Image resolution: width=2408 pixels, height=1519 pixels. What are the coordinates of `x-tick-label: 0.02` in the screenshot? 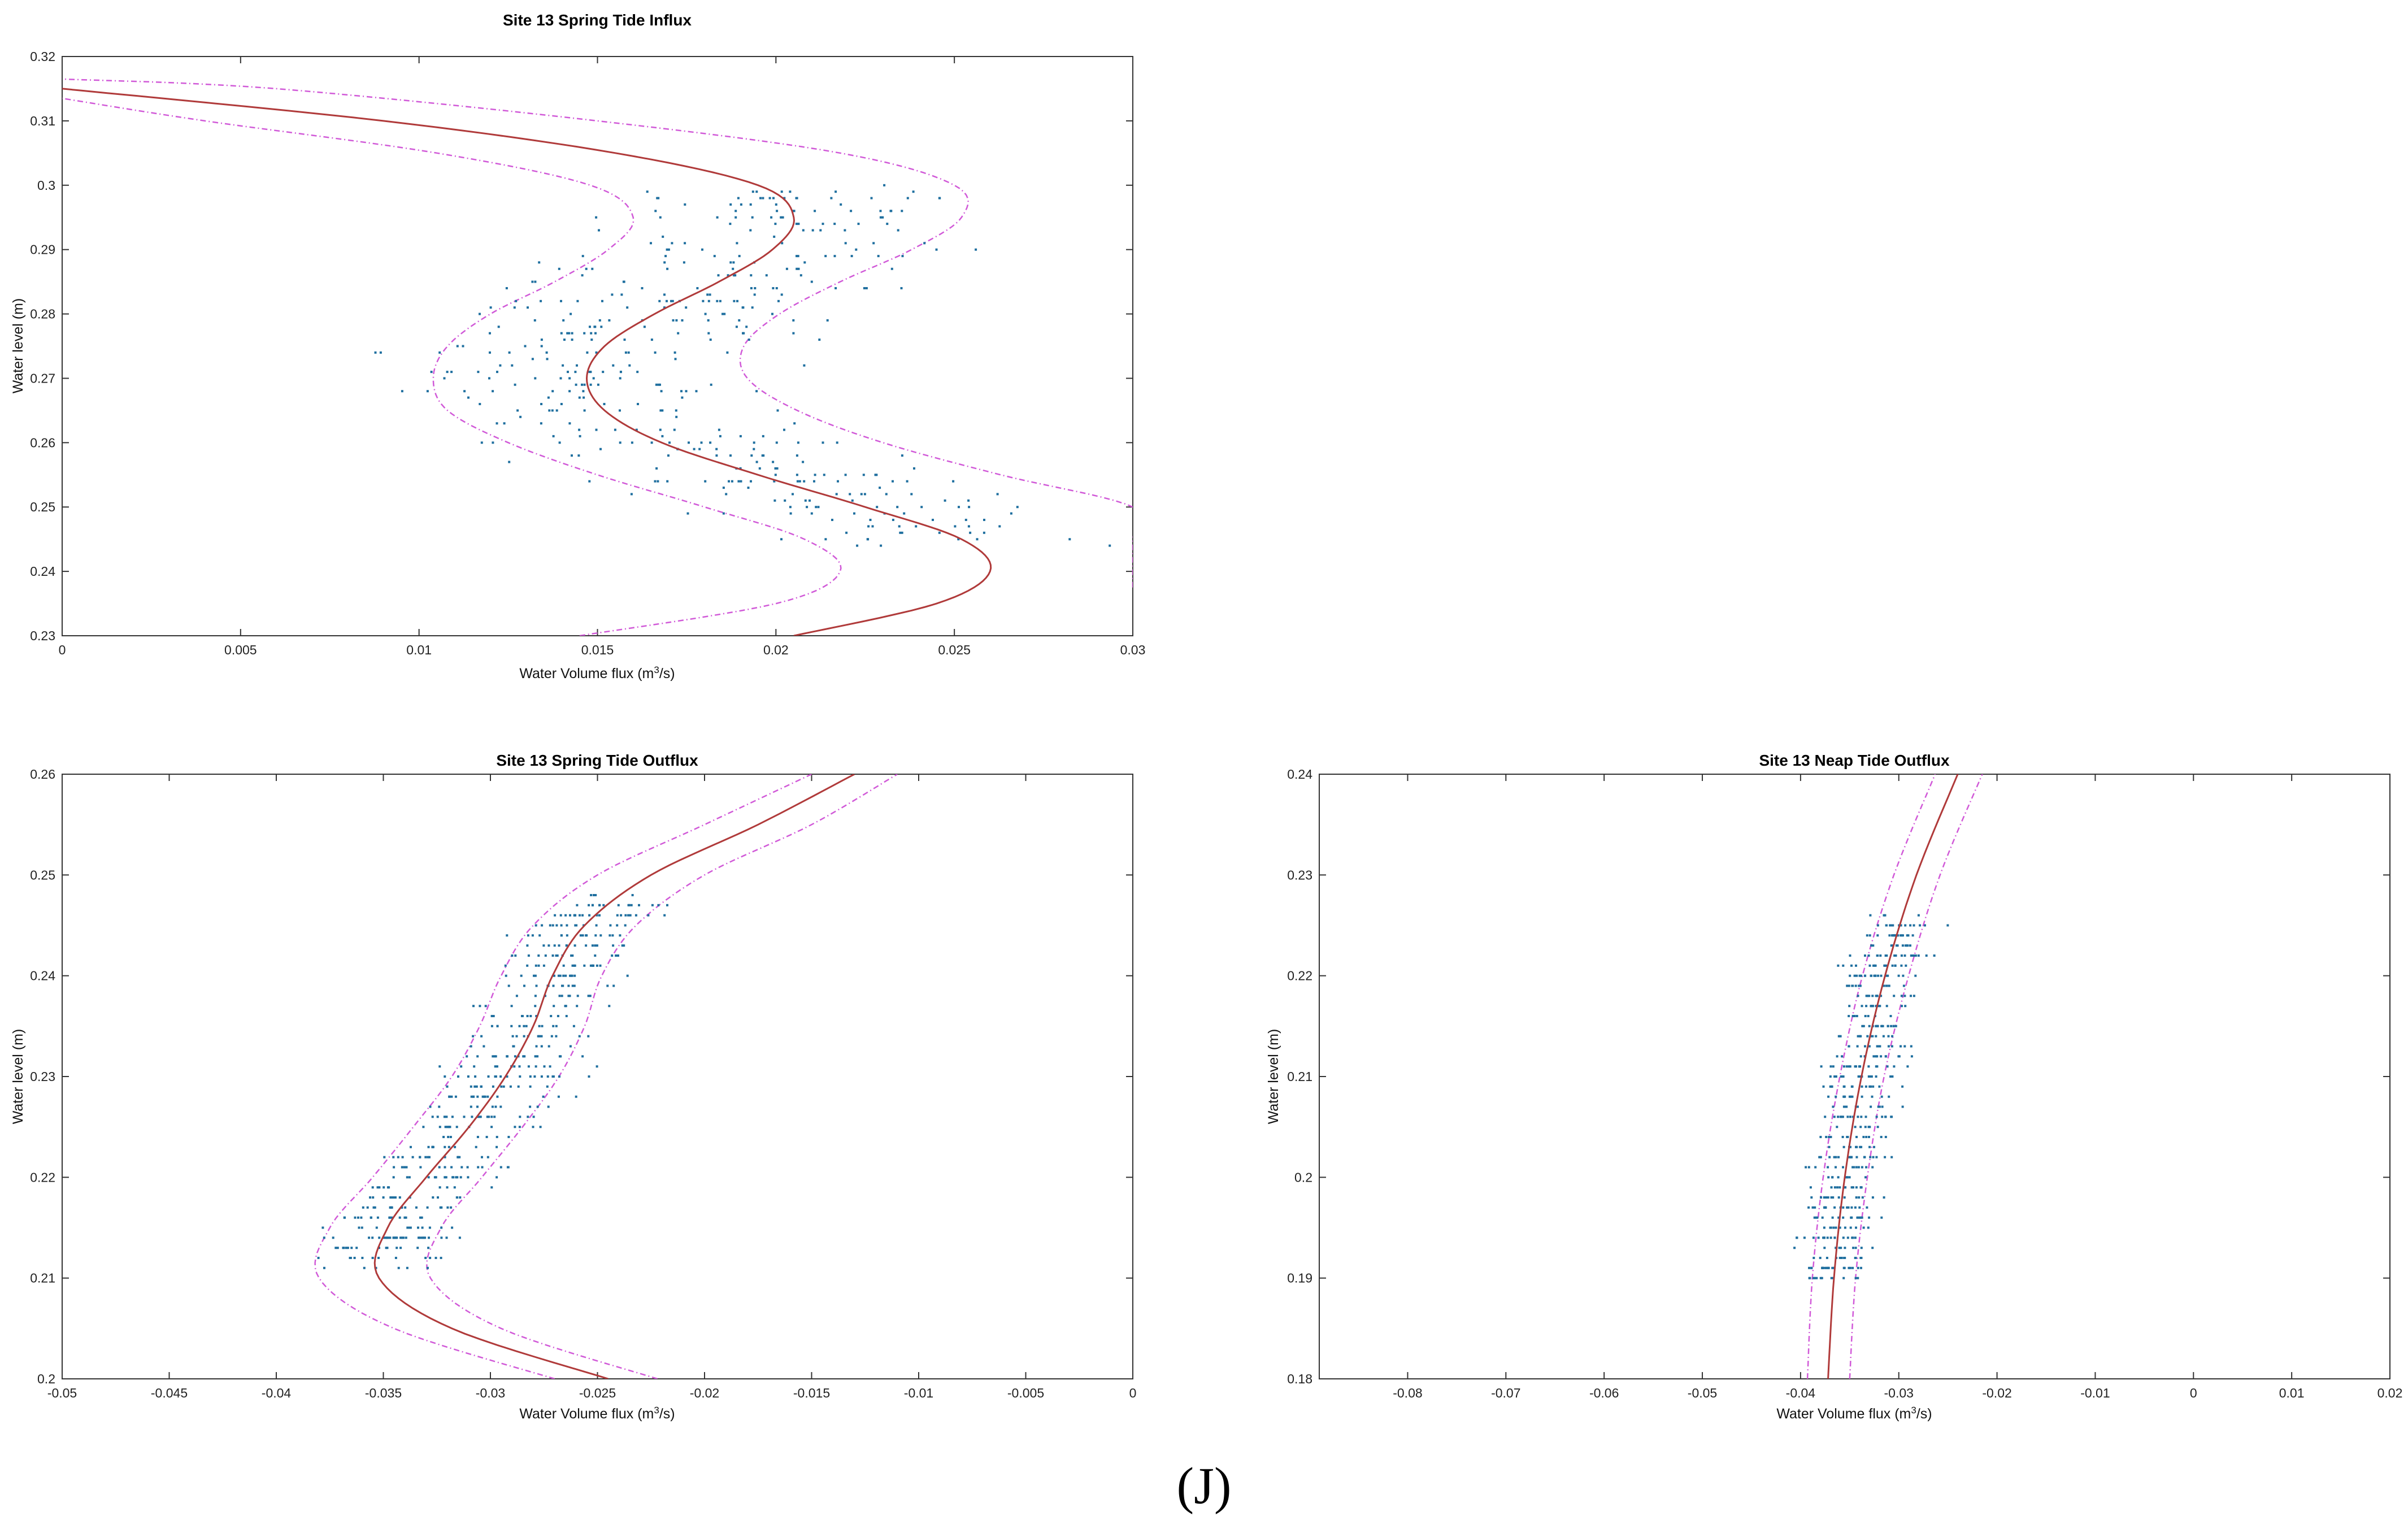 It's located at (776, 650).